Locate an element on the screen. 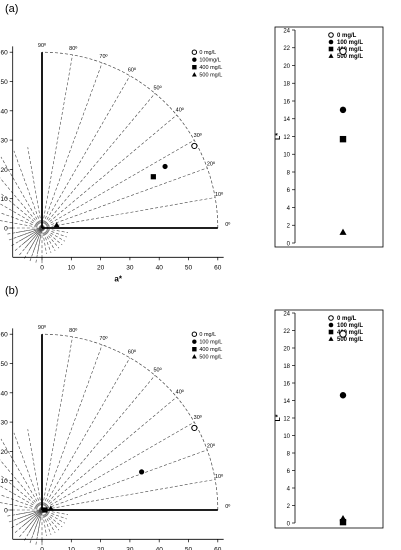 The image size is (401, 550). hue-angle-label: 30º is located at coordinates (198, 417).